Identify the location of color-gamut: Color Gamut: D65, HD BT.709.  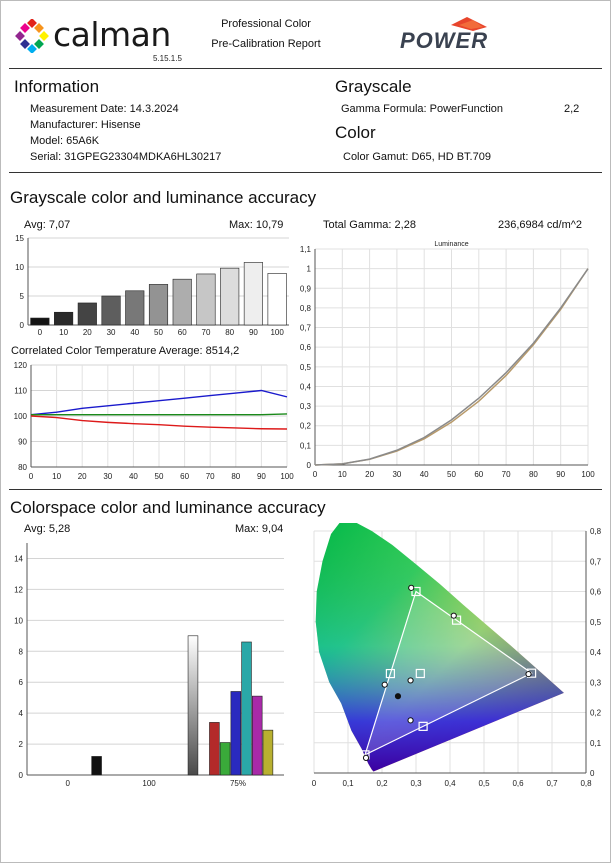
(417, 157).